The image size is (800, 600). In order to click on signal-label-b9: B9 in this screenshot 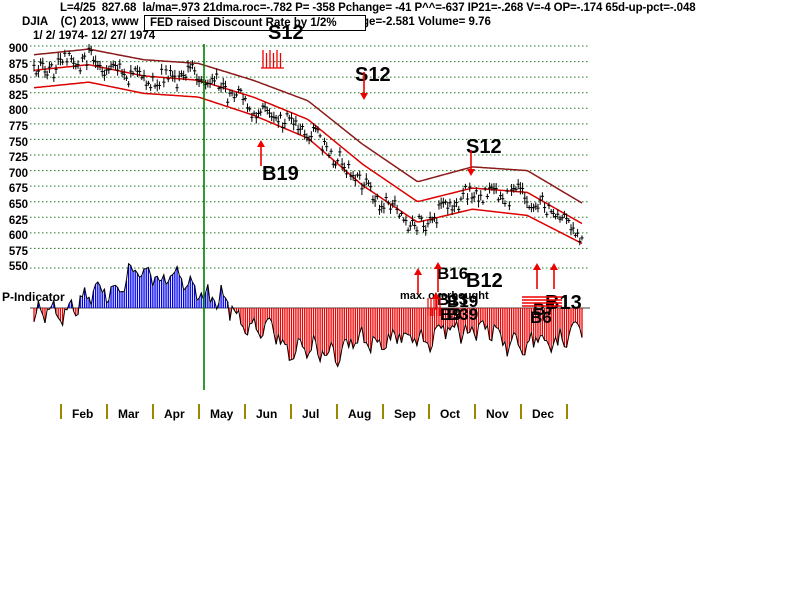, I will do `click(451, 314)`.